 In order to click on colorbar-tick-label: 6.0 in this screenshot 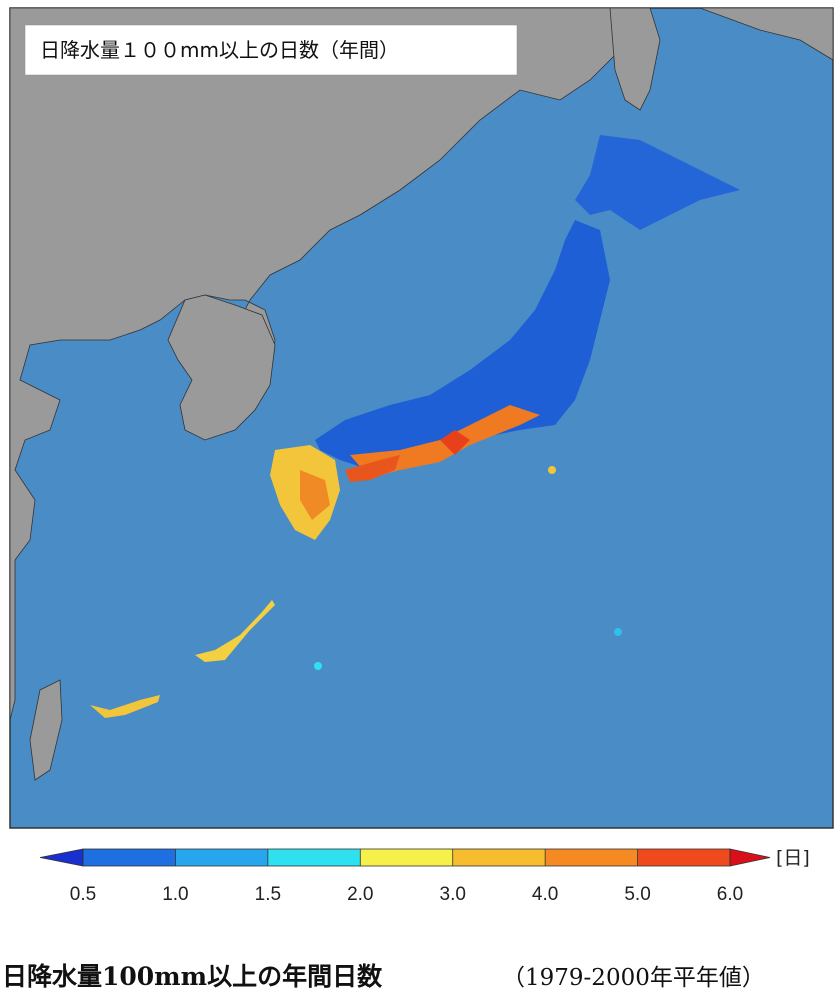, I will do `click(730, 894)`.